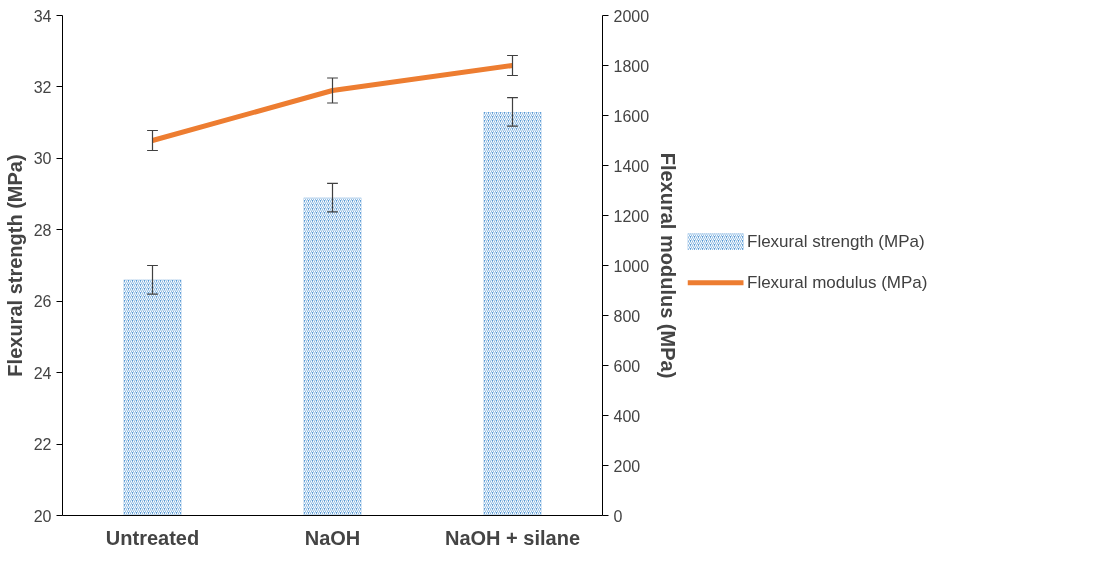  What do you see at coordinates (42, 87) in the screenshot?
I see `y-tick-label: 32` at bounding box center [42, 87].